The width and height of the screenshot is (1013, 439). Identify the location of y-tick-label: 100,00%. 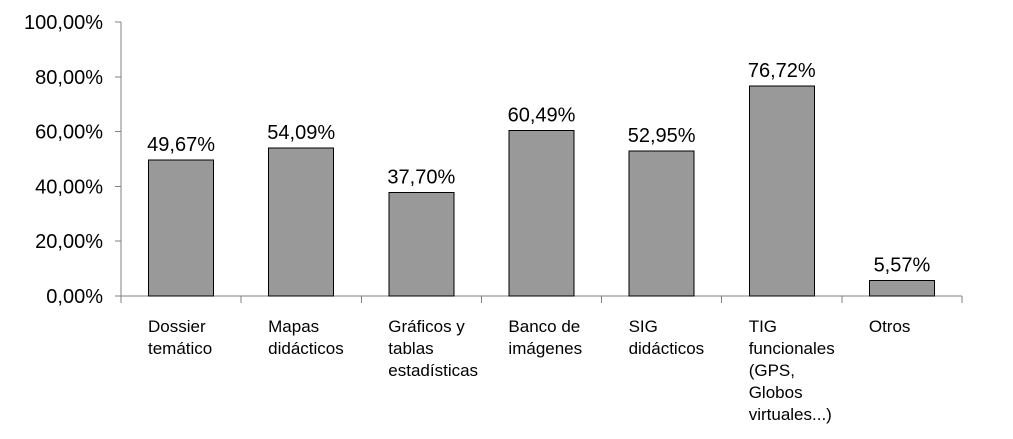
(63, 23).